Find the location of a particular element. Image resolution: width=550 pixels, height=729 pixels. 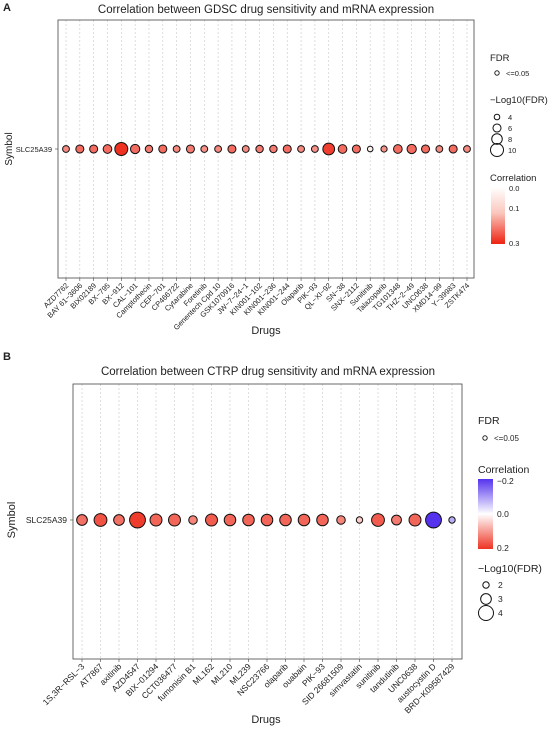

panel-a-color-tick-0: 0.0 is located at coordinates (514, 188).